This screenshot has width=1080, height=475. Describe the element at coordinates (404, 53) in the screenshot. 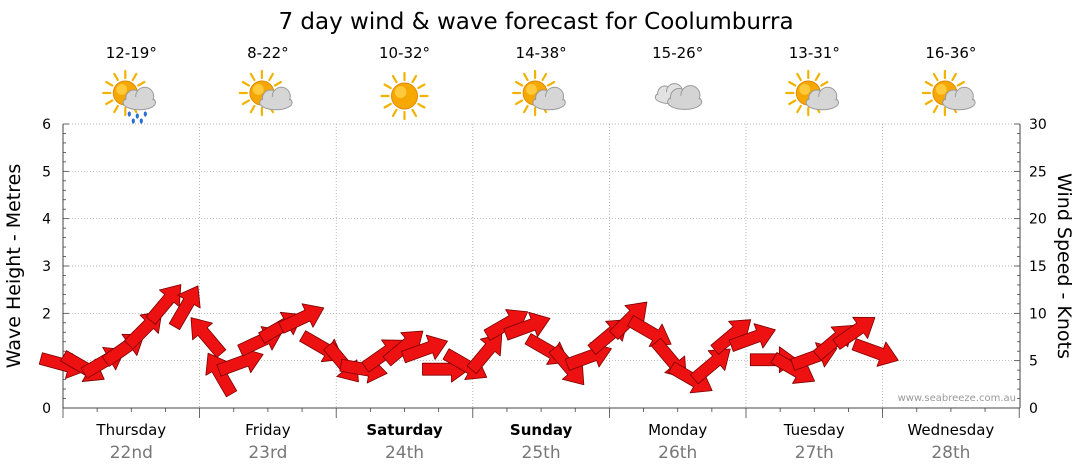

I see `day-temperature: 10-32°` at that location.